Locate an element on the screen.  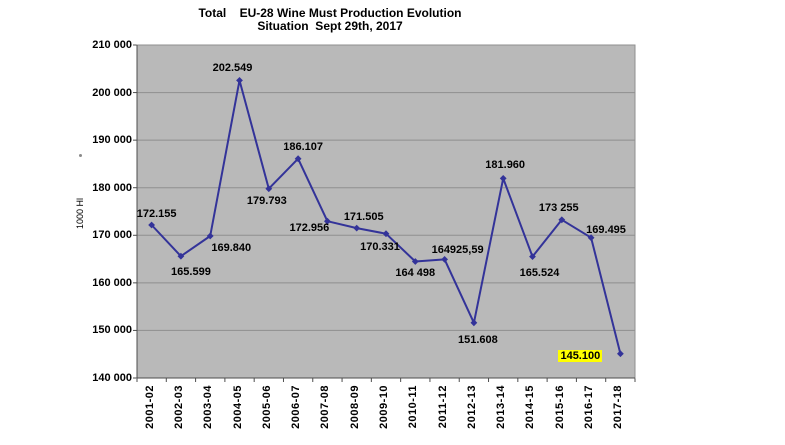
data-point-label: 173 255 is located at coordinates (558, 207).